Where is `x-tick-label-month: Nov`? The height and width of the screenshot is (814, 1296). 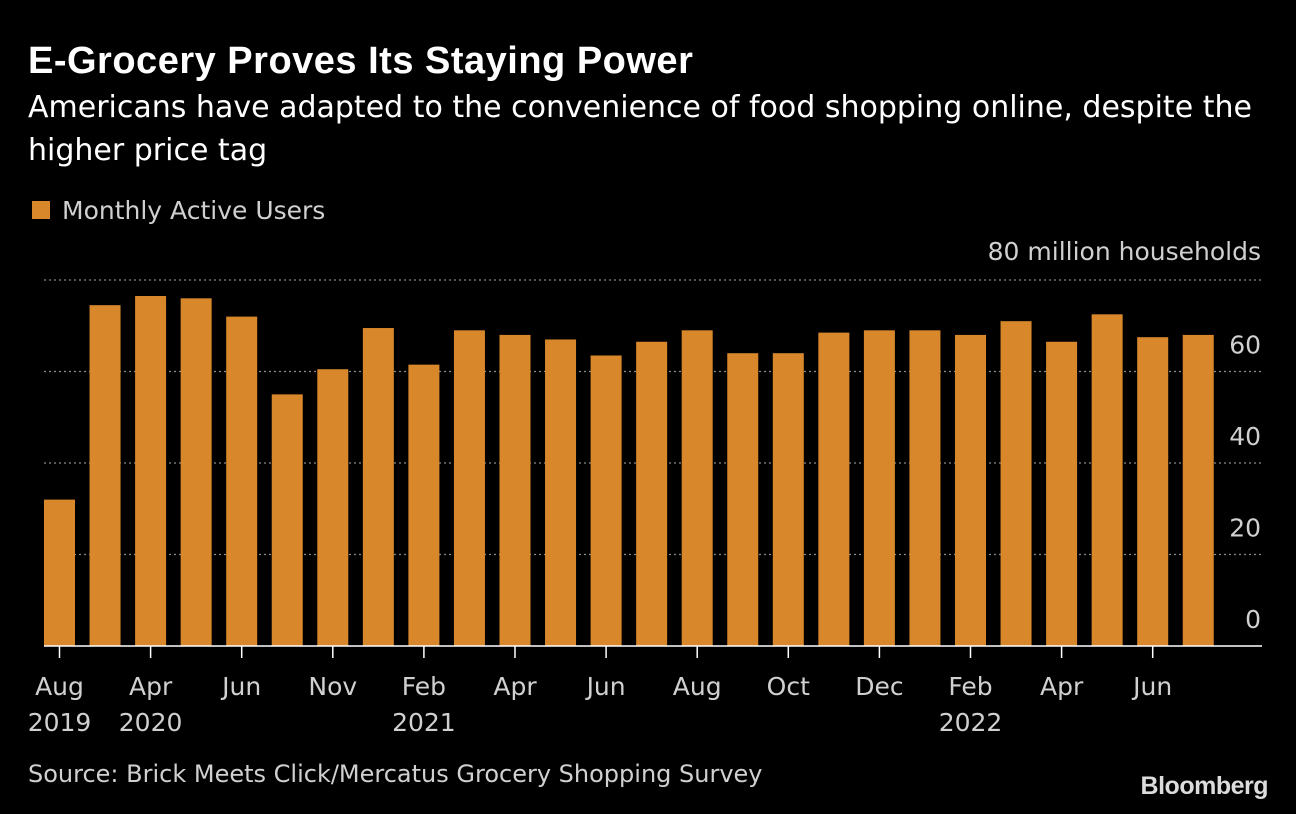
x-tick-label-month: Nov is located at coordinates (332, 686).